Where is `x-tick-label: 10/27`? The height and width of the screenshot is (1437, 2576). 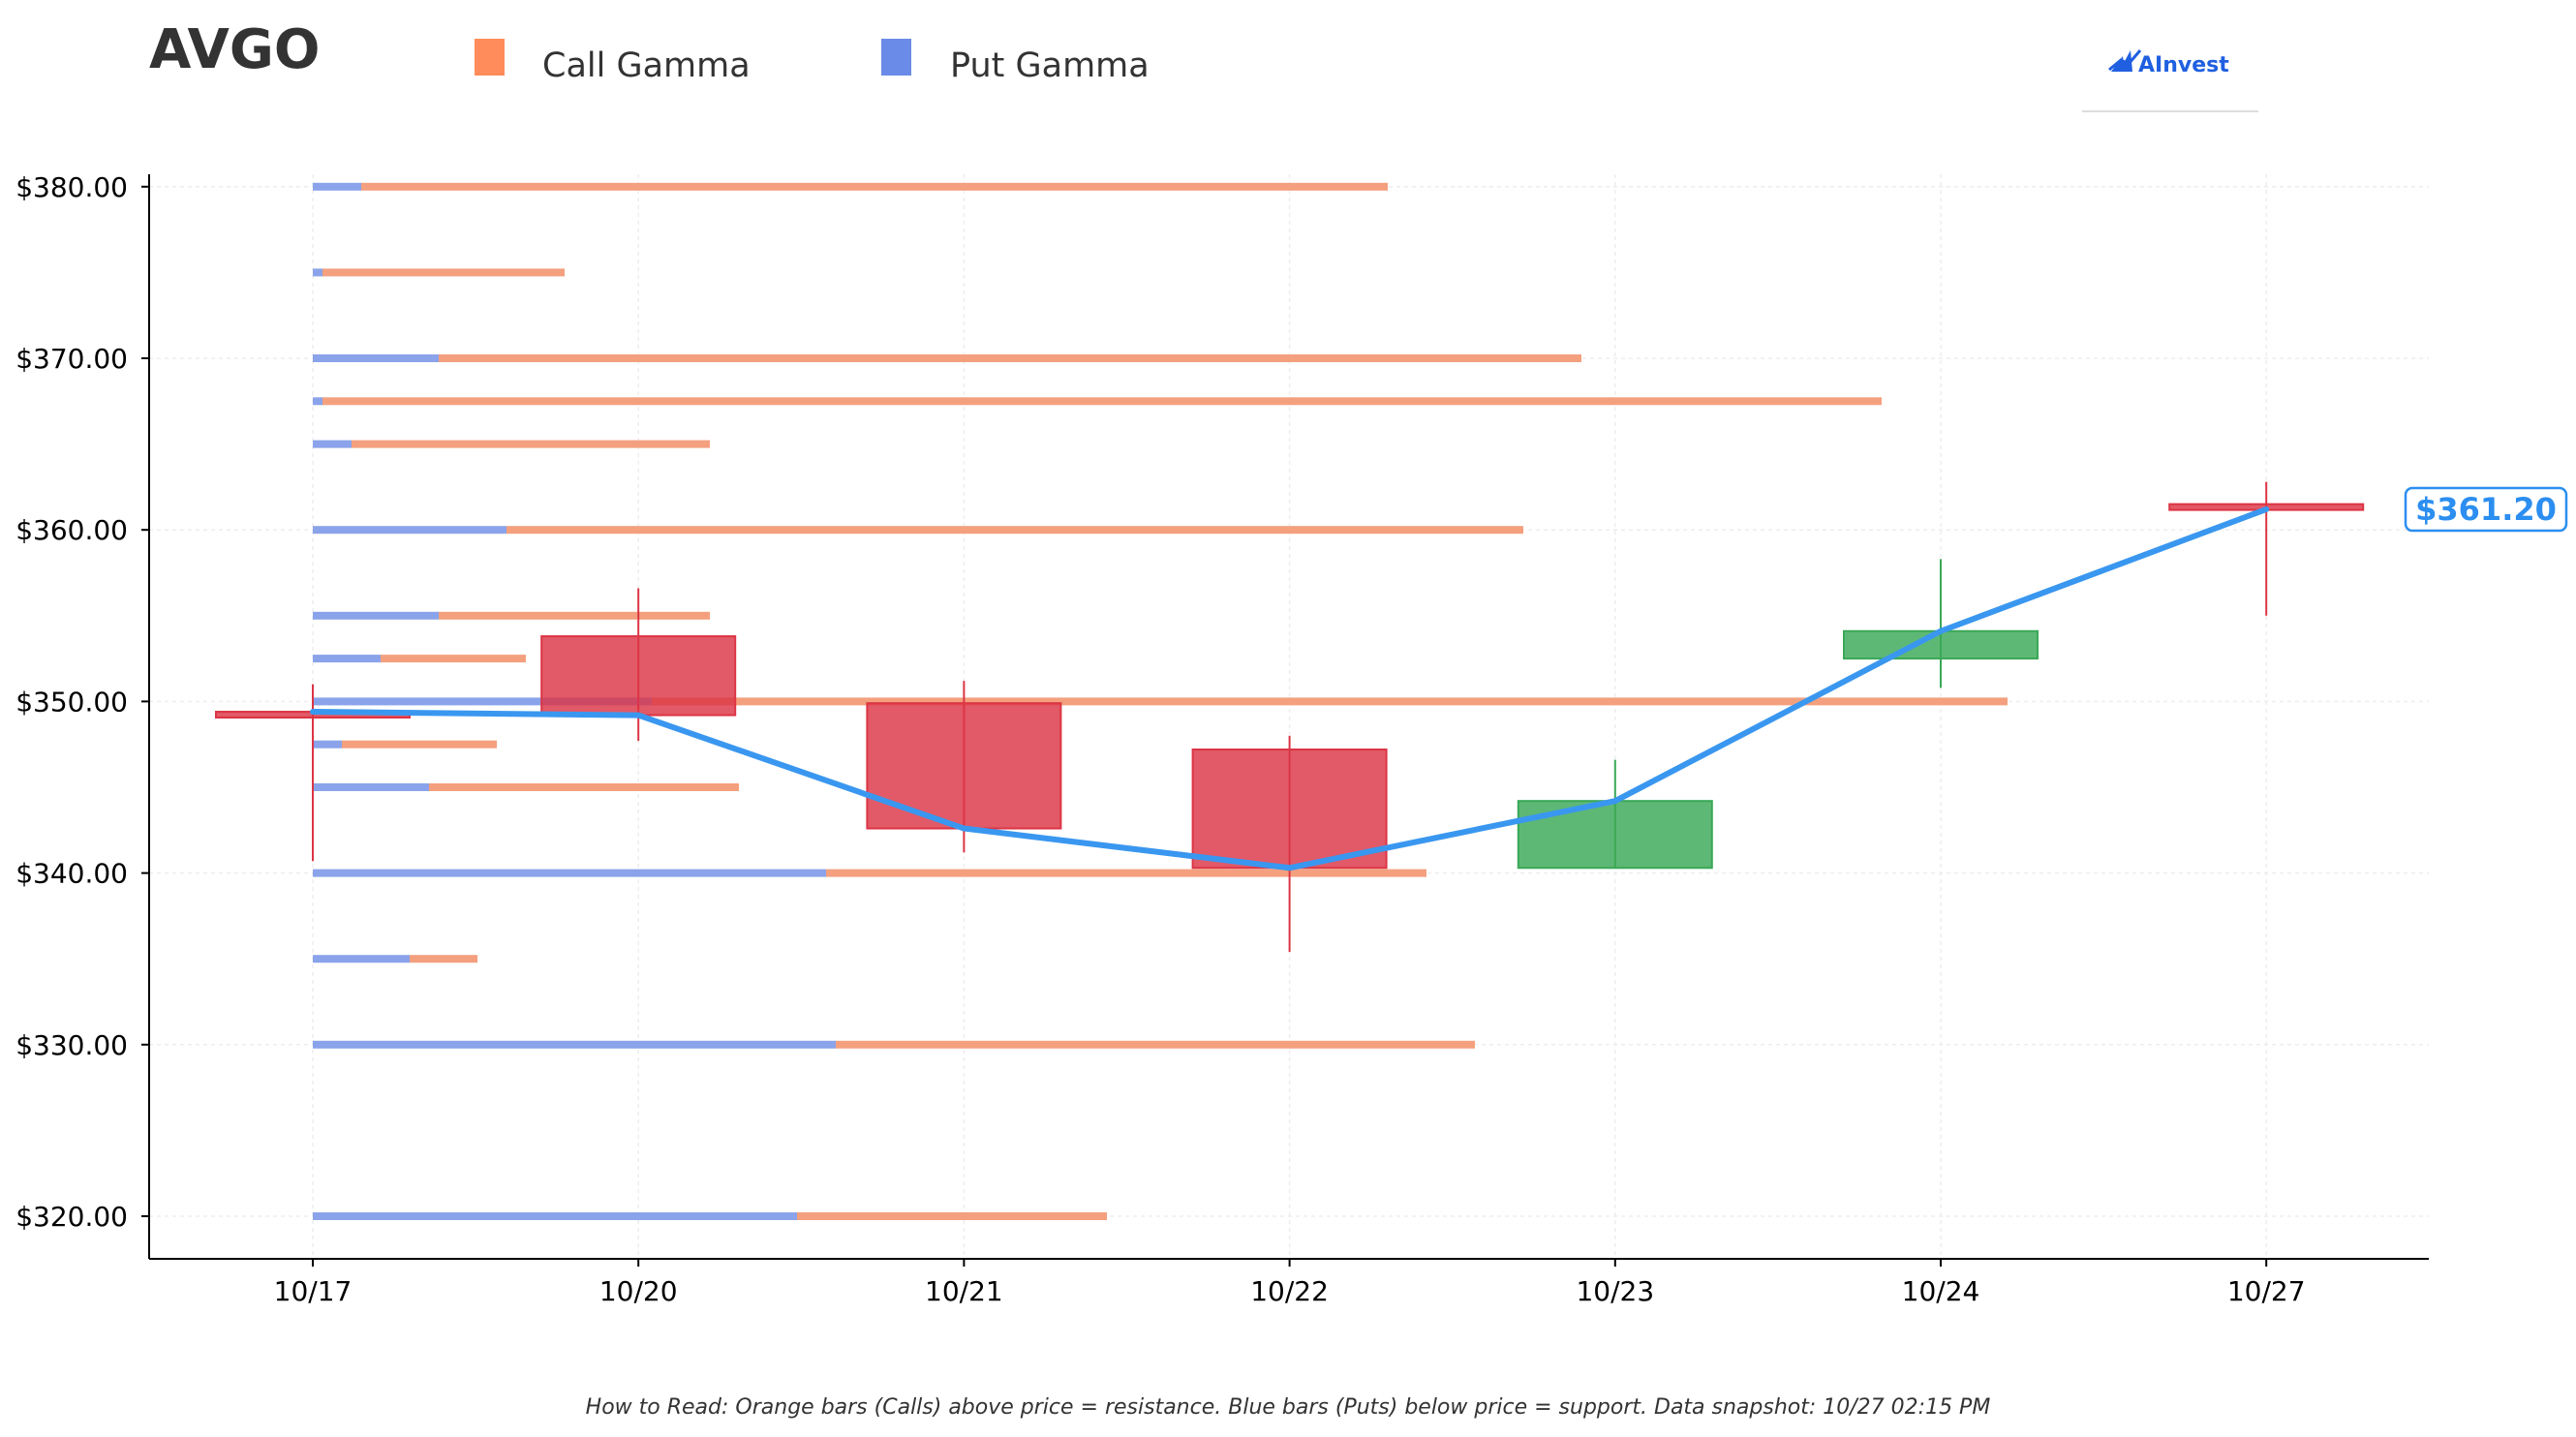
x-tick-label: 10/27 is located at coordinates (2266, 1291).